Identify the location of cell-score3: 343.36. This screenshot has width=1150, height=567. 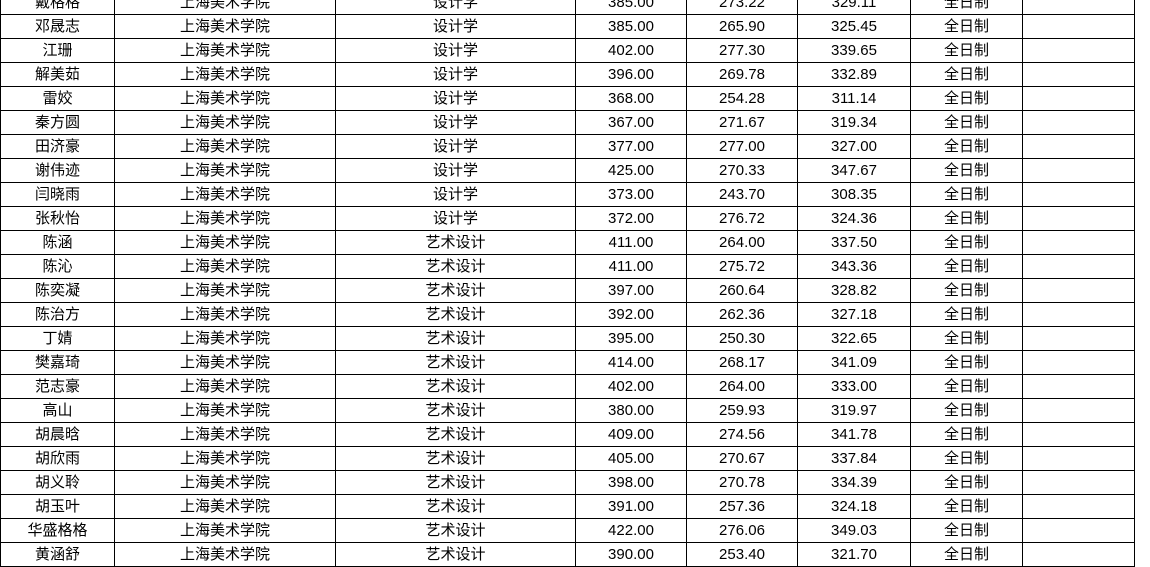
(854, 266).